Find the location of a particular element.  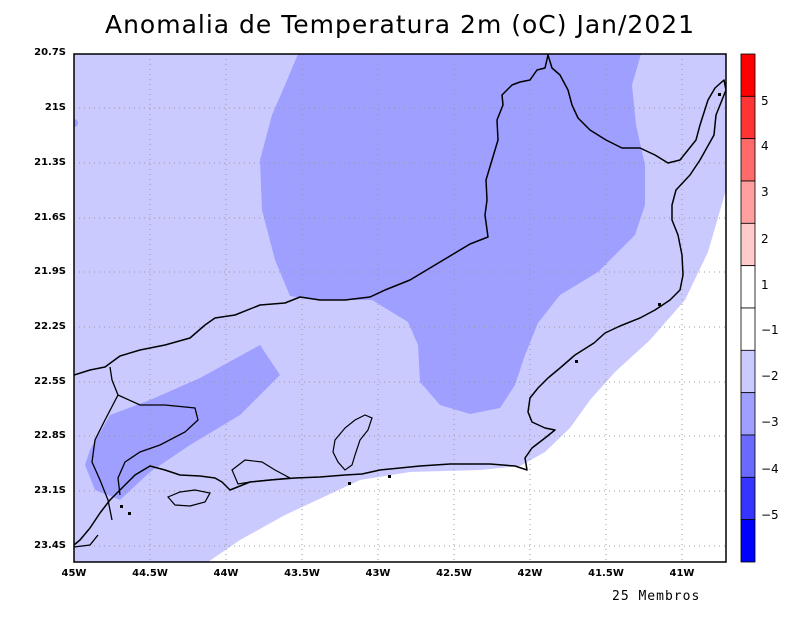

colorbar is located at coordinates (748, 308).